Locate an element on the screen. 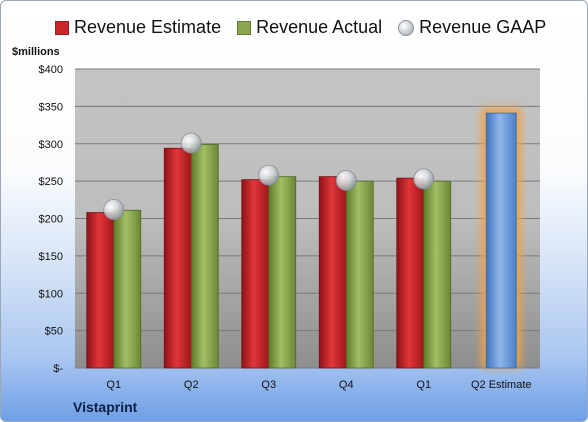  y-tick-label: $50 is located at coordinates (54, 332).